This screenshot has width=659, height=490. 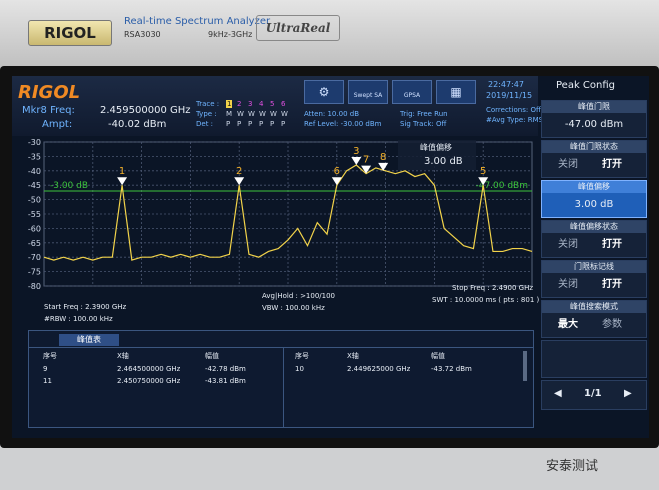 I want to click on y-tick-label: -70, so click(x=34, y=257).